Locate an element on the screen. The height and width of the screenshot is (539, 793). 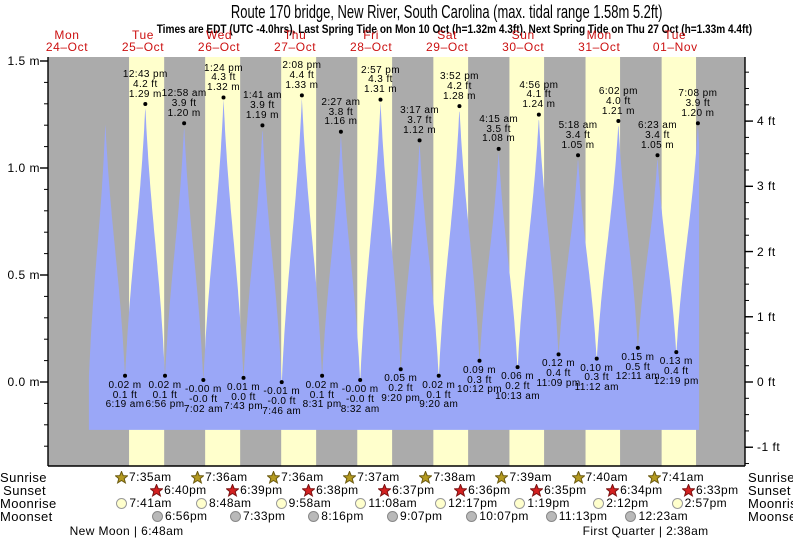
tide-label-line: 4.4 ft is located at coordinates (302, 76).